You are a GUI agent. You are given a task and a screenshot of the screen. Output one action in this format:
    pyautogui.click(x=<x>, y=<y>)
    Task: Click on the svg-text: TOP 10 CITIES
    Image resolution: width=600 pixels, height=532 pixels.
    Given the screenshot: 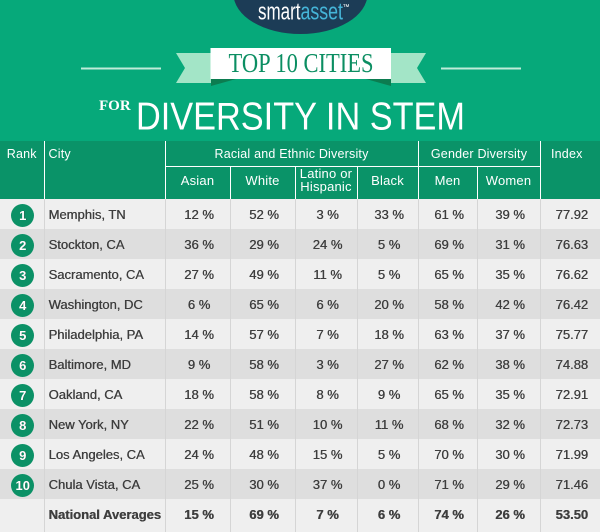 What is the action you would take?
    pyautogui.click(x=301, y=62)
    